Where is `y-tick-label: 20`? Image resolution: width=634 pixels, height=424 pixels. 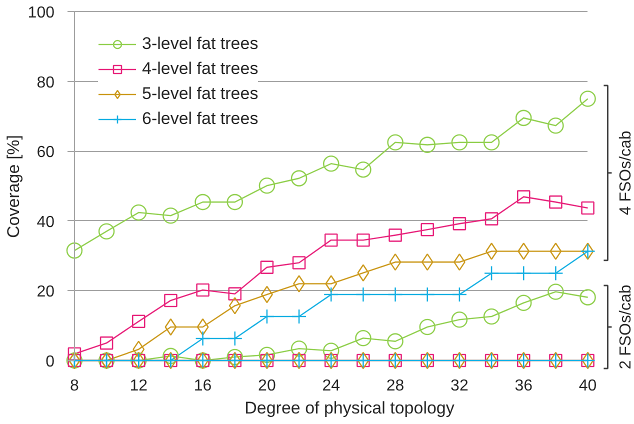 y-tick-label: 20 is located at coordinates (45, 292).